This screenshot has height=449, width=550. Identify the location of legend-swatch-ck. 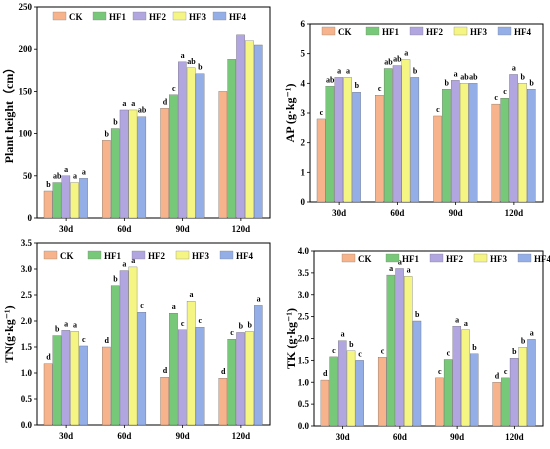
(59, 16).